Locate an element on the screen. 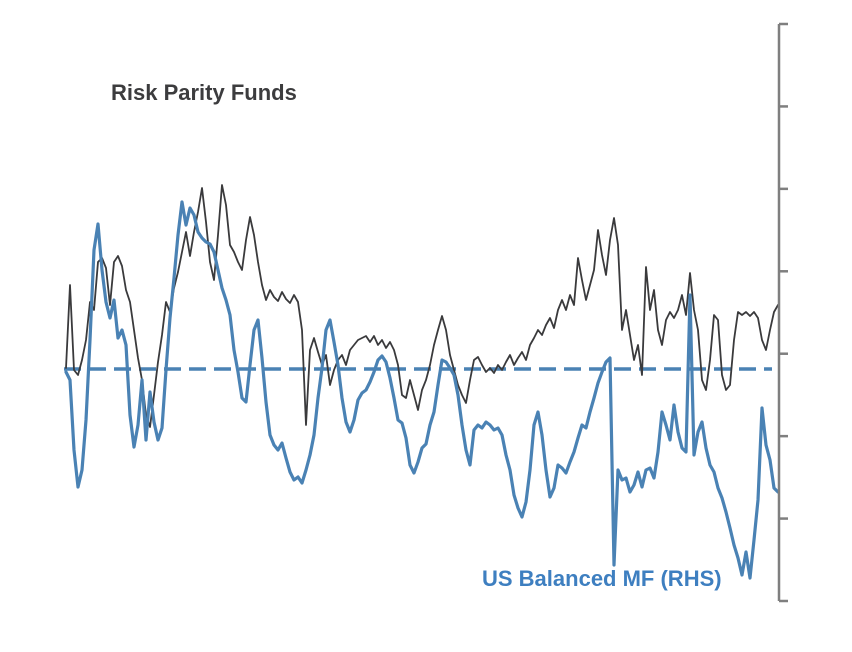 This screenshot has width=852, height=652. right-axis is located at coordinates (782, 312).